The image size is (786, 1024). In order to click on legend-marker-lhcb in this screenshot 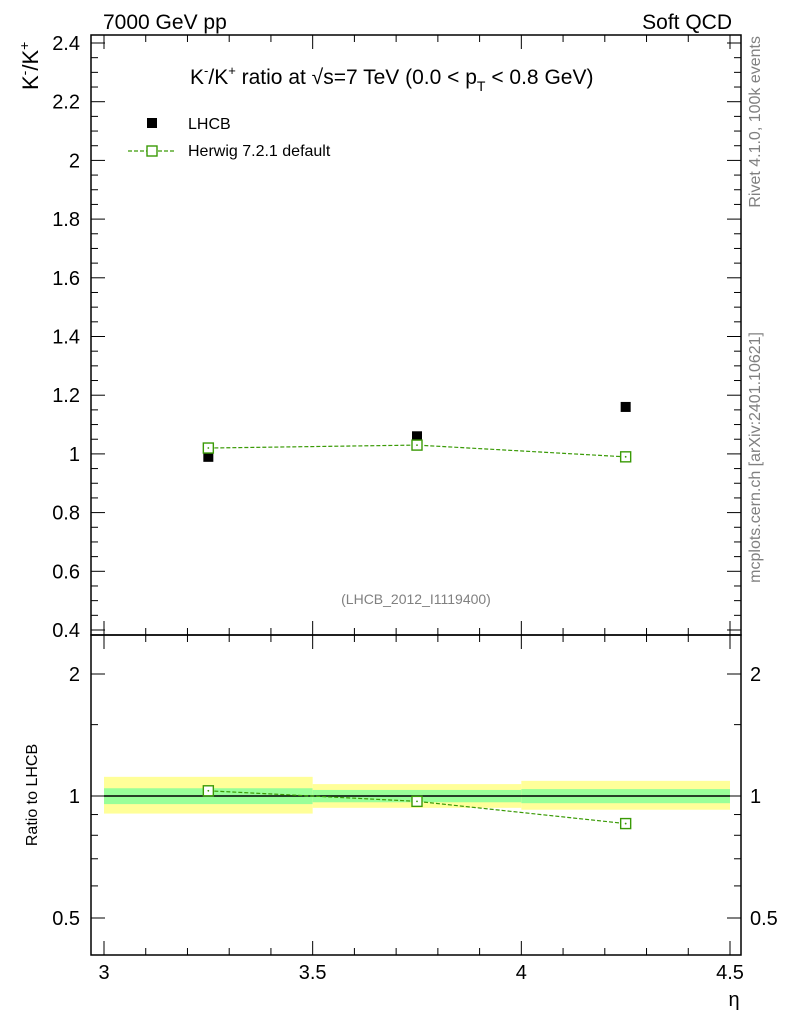, I will do `click(152, 123)`.